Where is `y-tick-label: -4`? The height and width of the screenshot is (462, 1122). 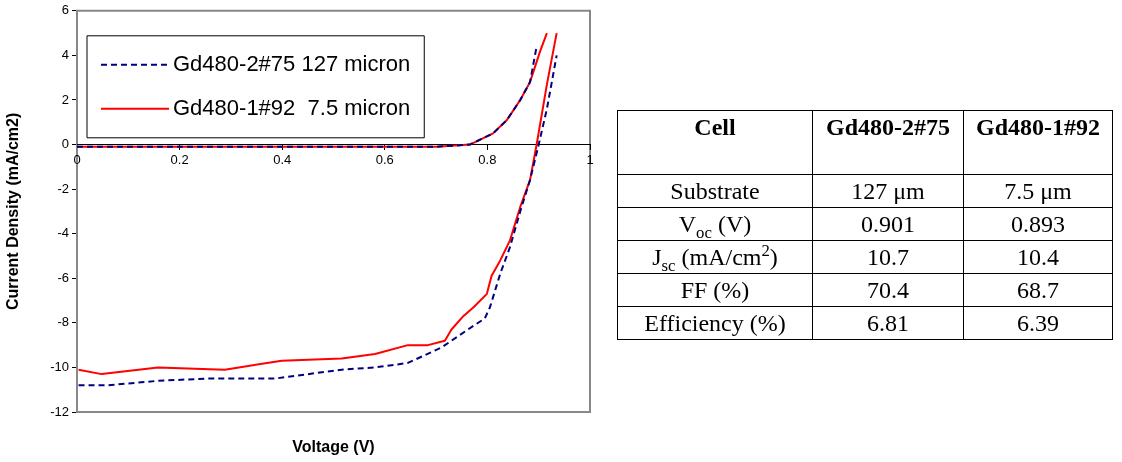 y-tick-label: -4 is located at coordinates (63, 233).